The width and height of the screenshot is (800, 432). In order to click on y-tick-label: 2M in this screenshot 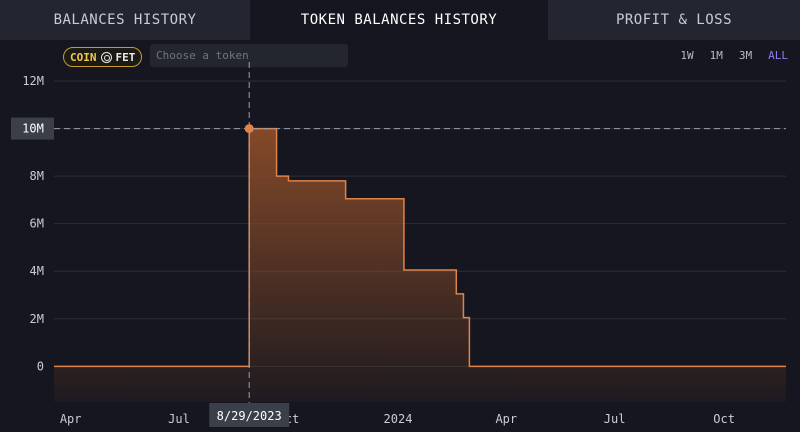, I will do `click(37, 319)`.